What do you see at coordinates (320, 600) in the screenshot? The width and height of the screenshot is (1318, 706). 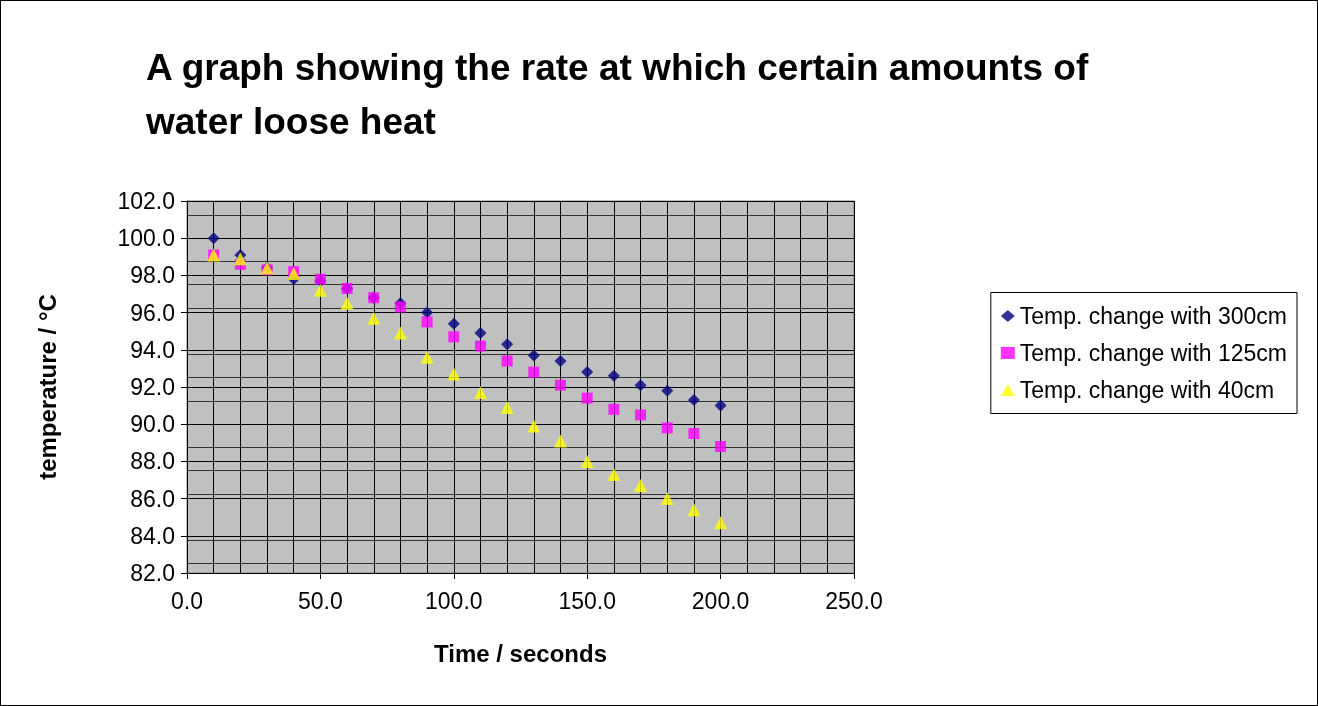 I see `x-tick-label: 50.0` at bounding box center [320, 600].